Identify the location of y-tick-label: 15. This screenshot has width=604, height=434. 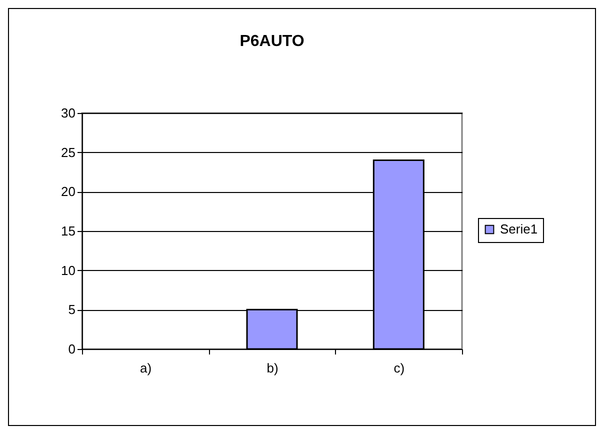
(68, 231).